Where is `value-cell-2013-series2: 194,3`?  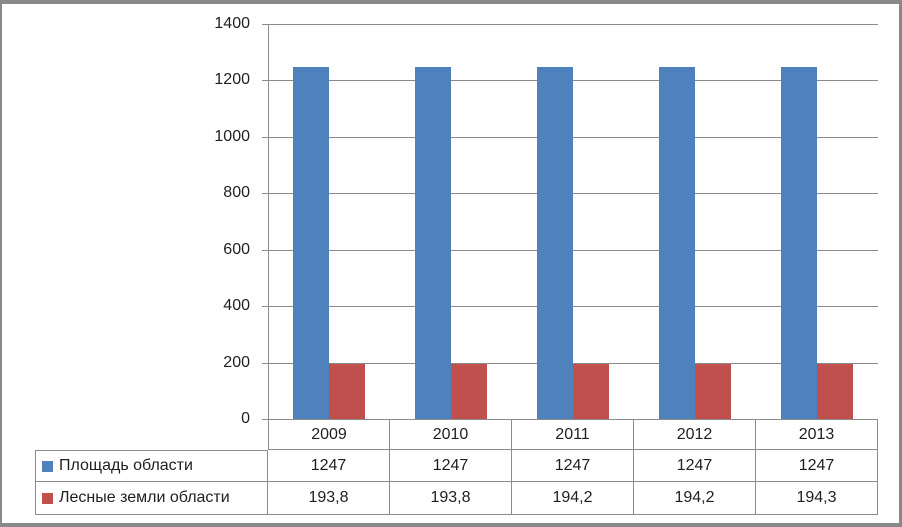 value-cell-2013-series2: 194,3 is located at coordinates (817, 498).